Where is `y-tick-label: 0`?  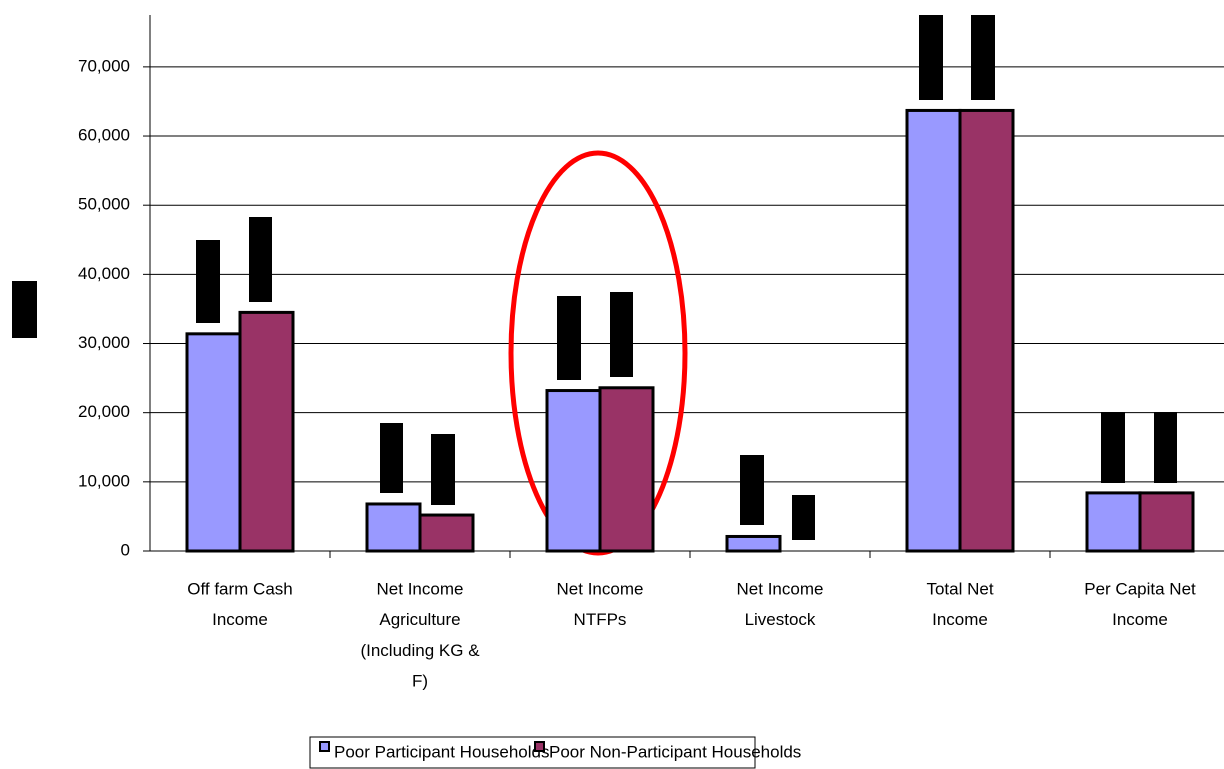
y-tick-label: 0 is located at coordinates (125, 549).